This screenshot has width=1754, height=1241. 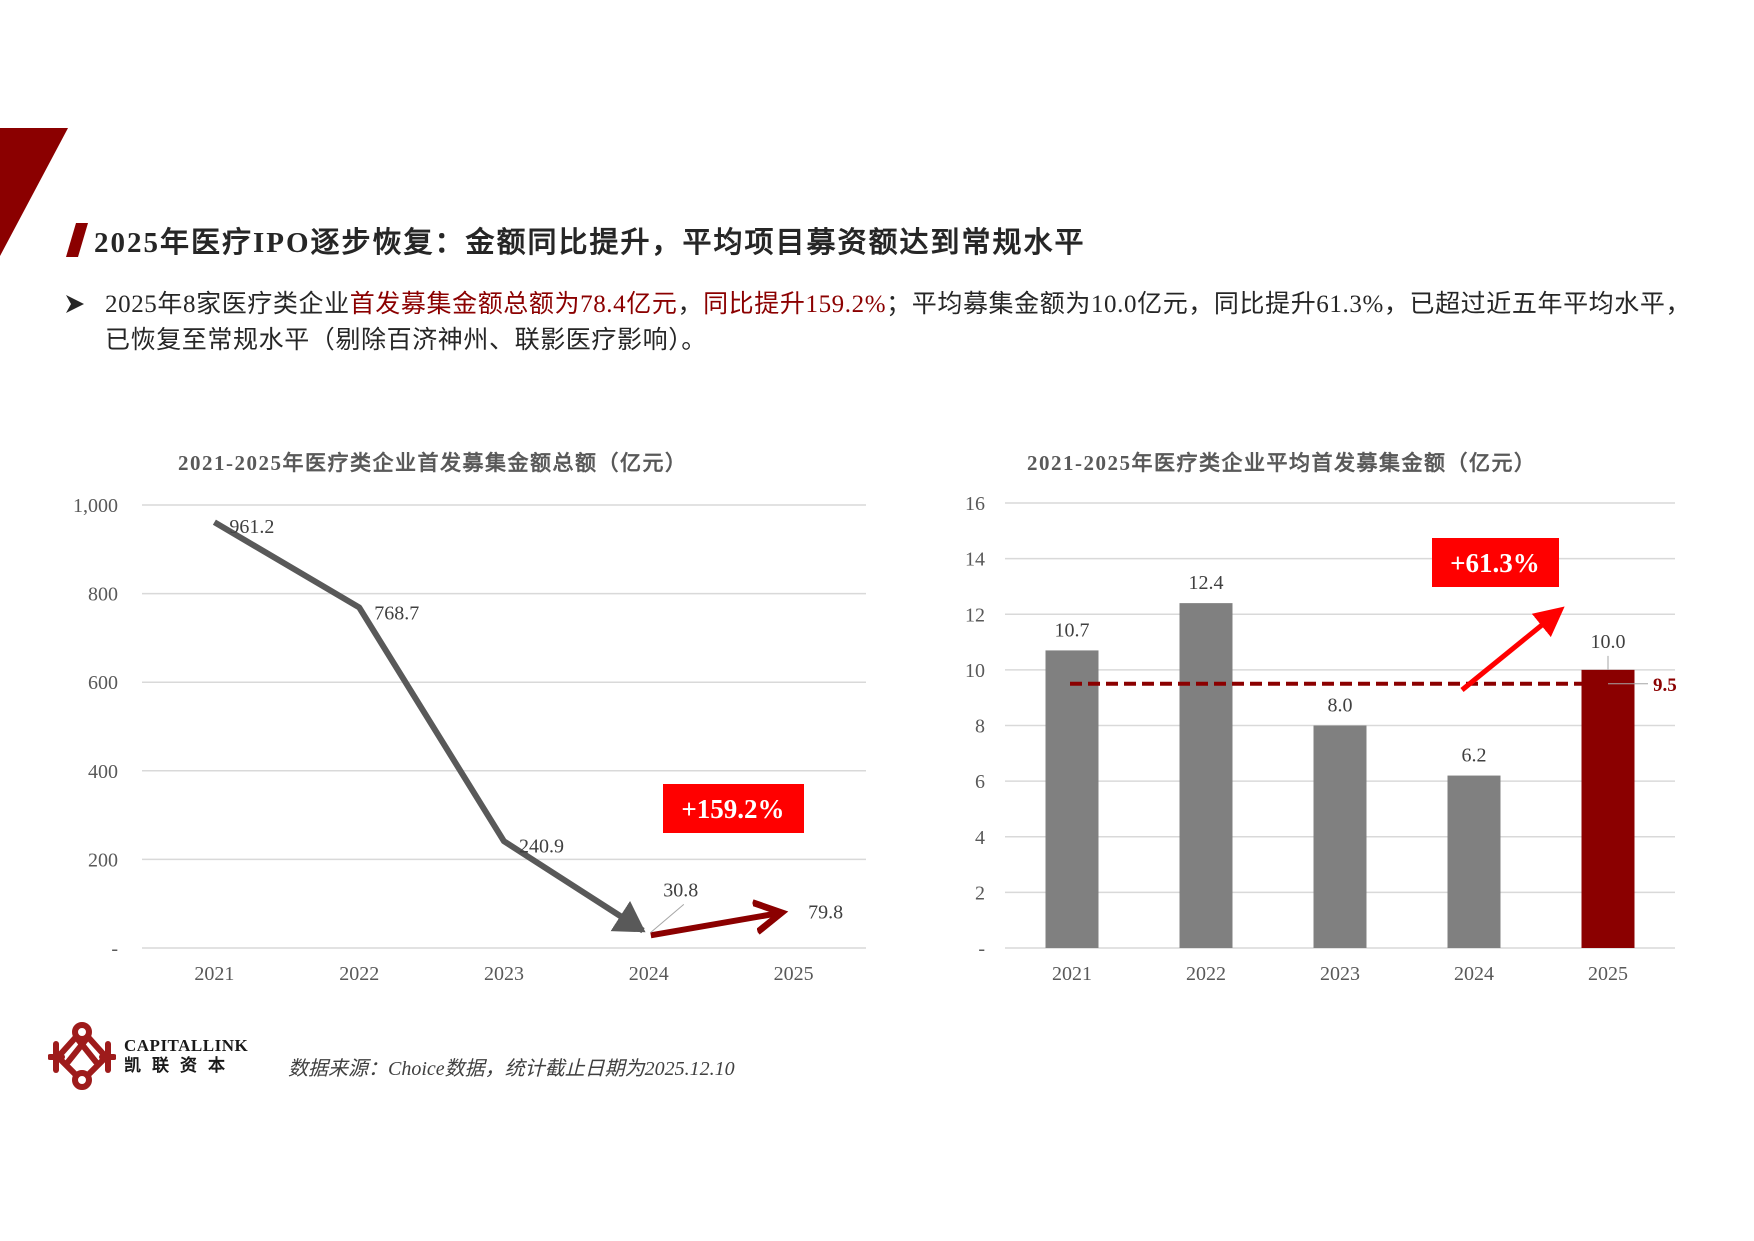 What do you see at coordinates (680, 890) in the screenshot?
I see `data-label: 30.8` at bounding box center [680, 890].